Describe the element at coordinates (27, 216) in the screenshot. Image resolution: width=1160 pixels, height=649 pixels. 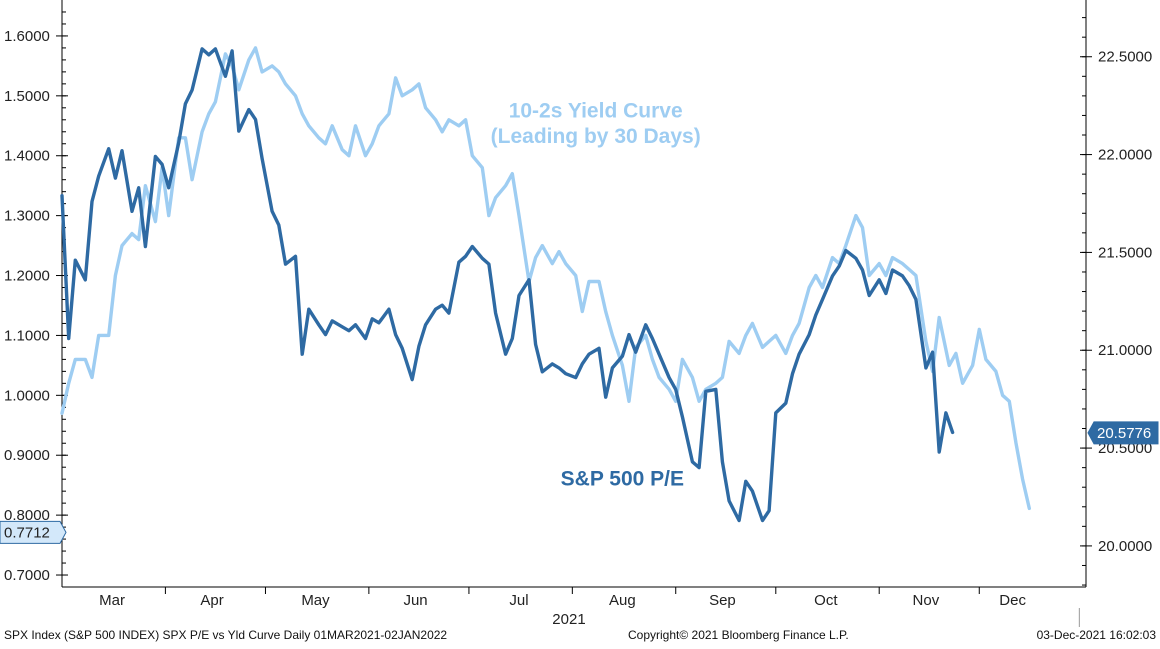
I see `left-tick-label: 1.3000` at that location.